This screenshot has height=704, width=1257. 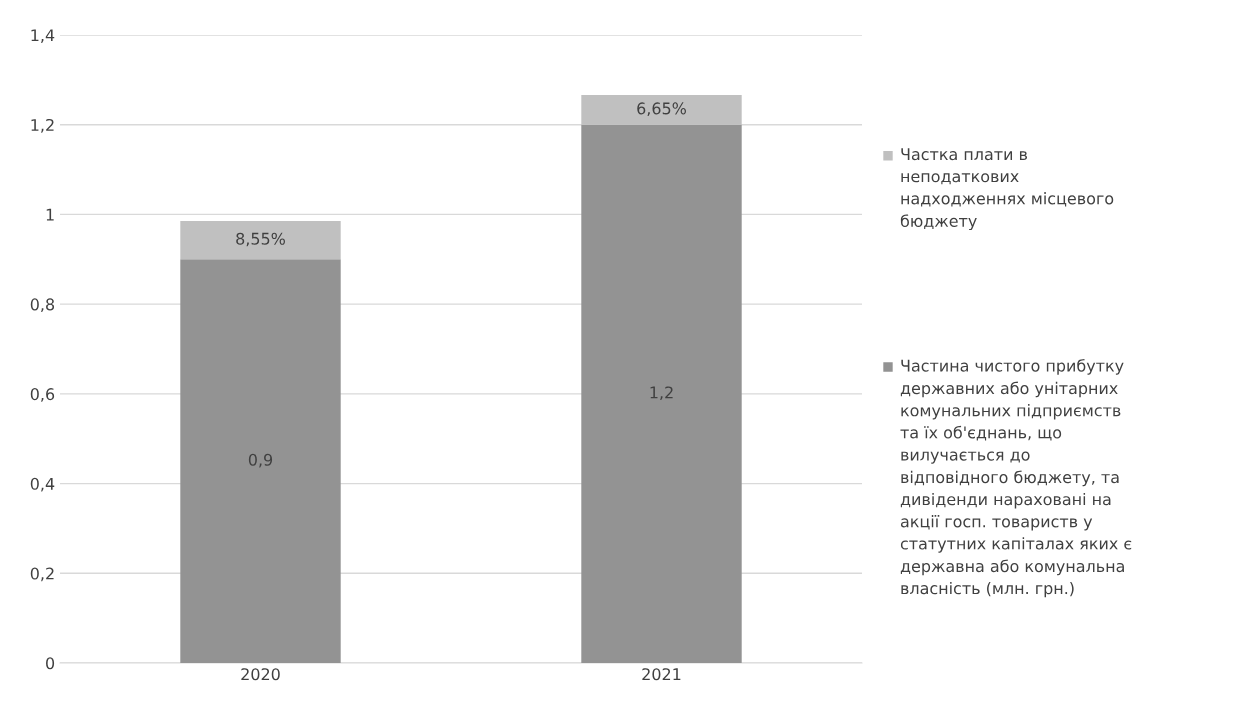 What do you see at coordinates (50, 214) in the screenshot?
I see `y-tick-label: 1` at bounding box center [50, 214].